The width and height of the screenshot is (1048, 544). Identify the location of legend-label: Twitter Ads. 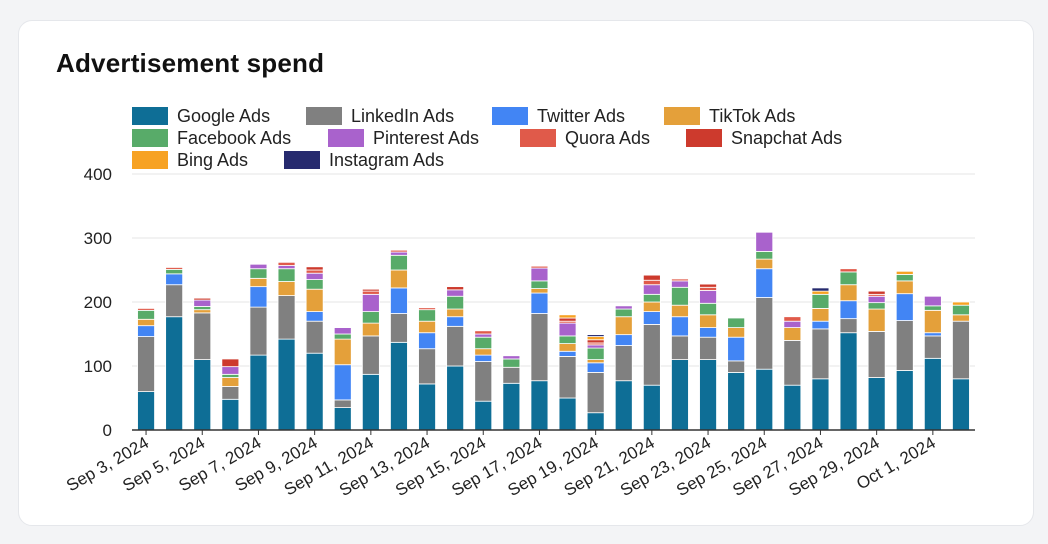
(581, 116).